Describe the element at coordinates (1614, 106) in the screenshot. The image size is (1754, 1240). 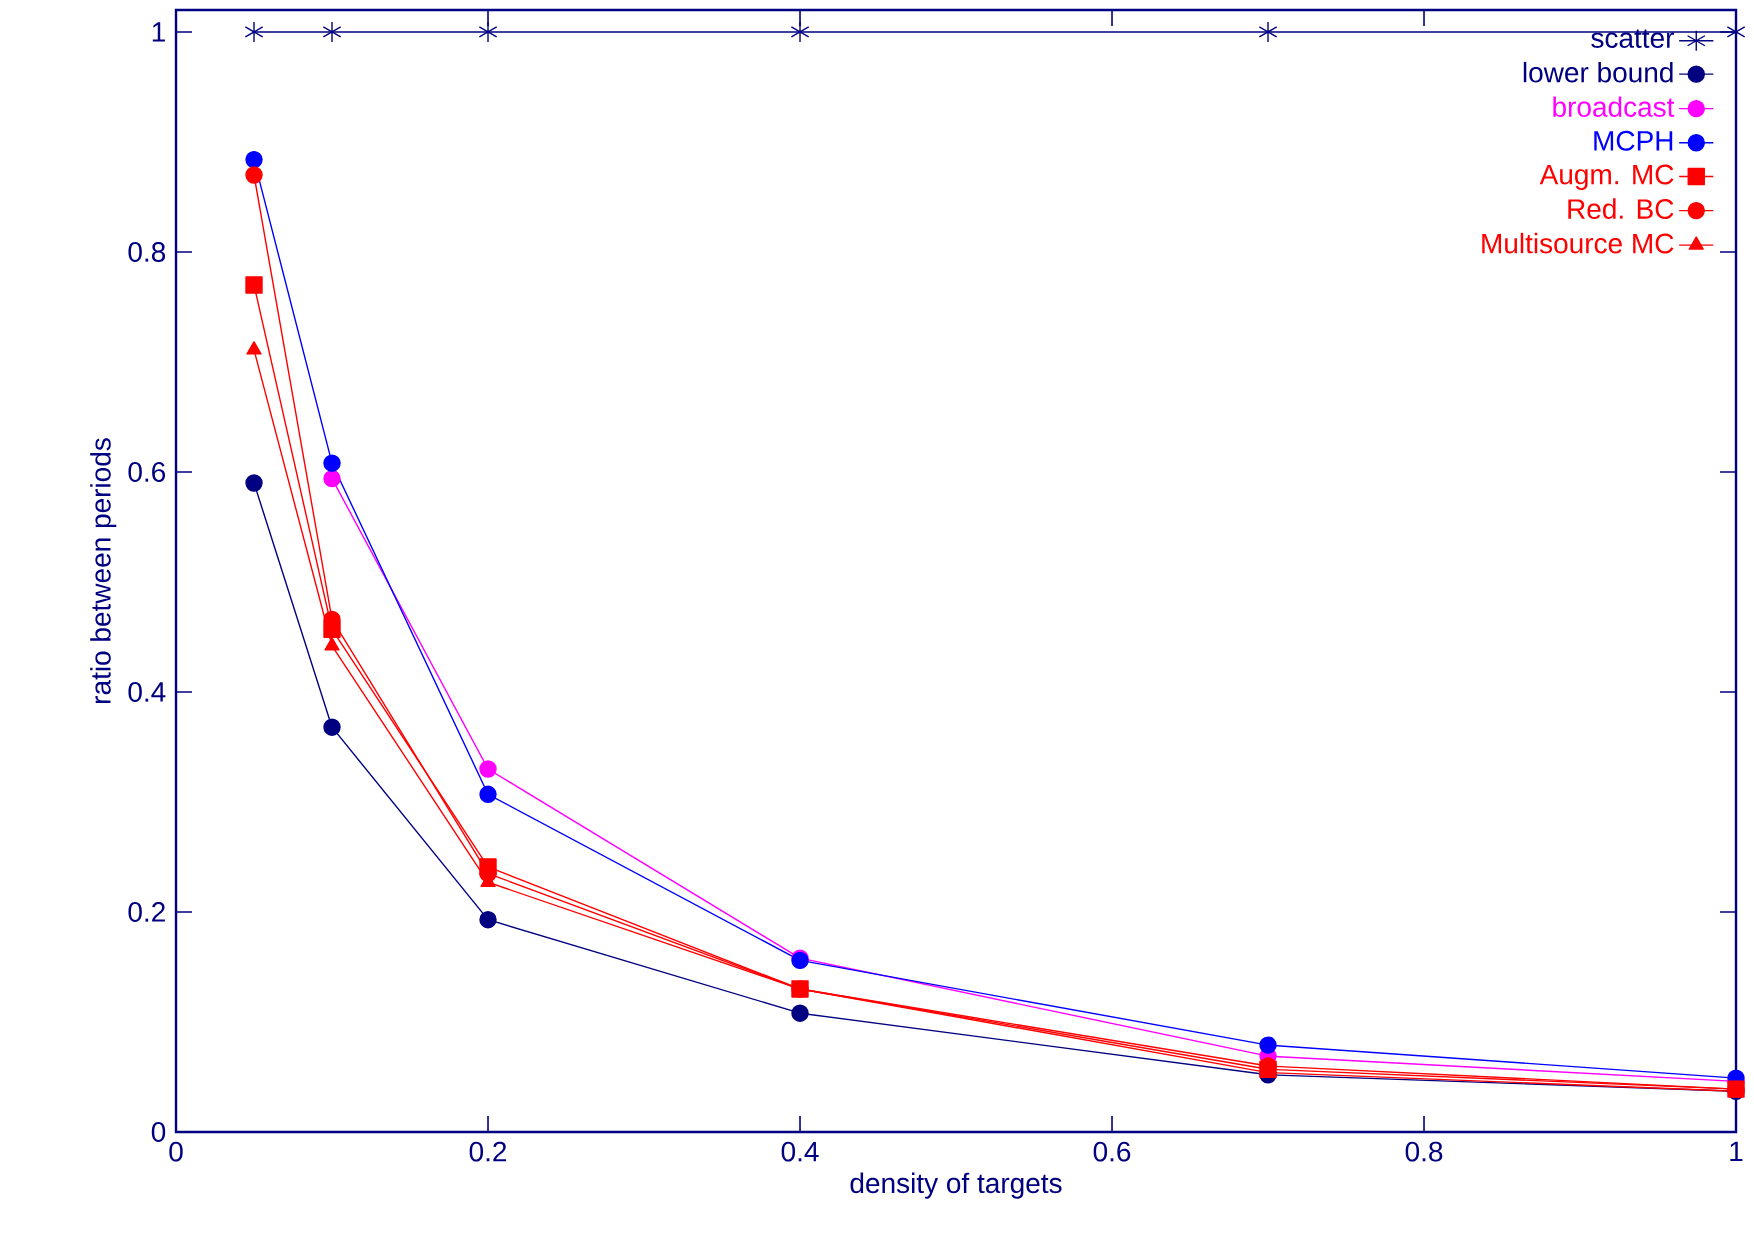
I see `legend-label: broadcast` at that location.